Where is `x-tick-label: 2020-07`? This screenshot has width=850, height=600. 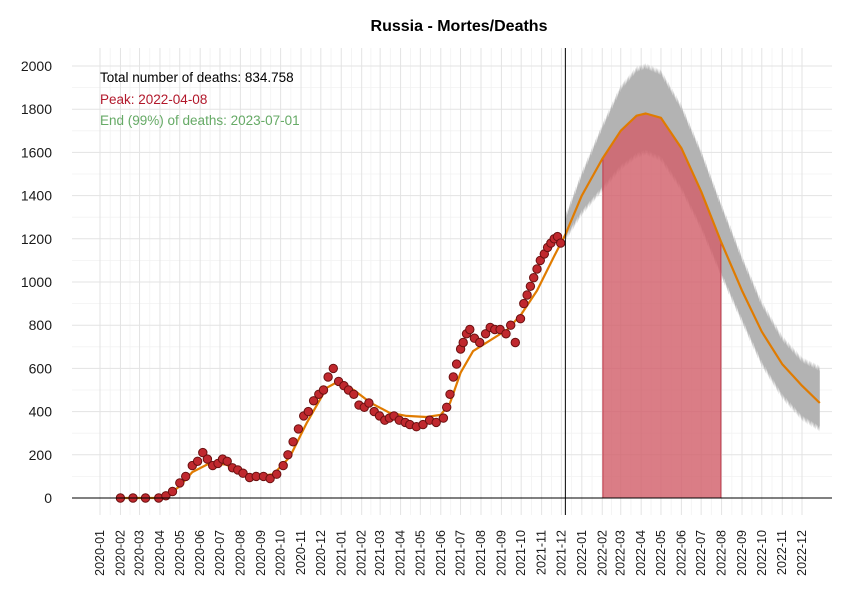 x-tick-label: 2020-07 is located at coordinates (220, 553).